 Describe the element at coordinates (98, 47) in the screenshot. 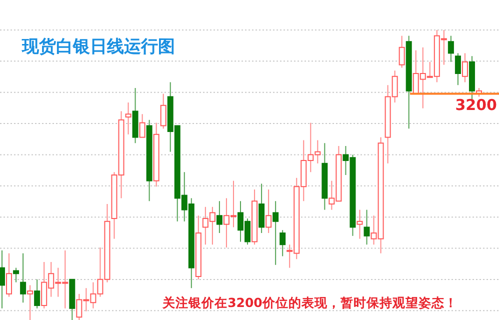

I see `chart-title: 现货白银日线运行图` at that location.